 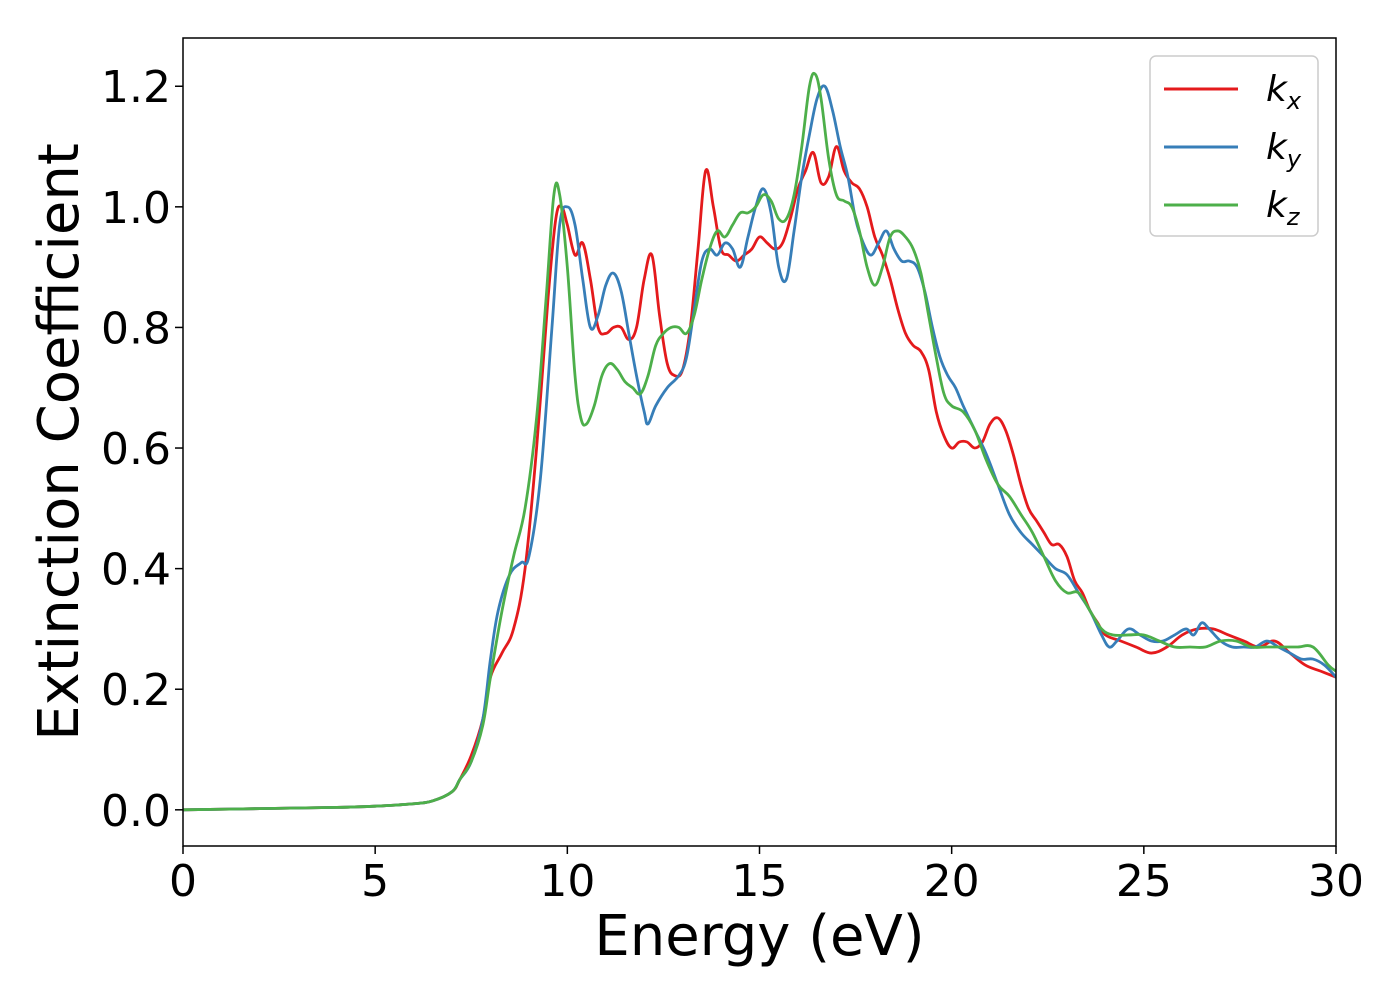 What do you see at coordinates (1232, 208) in the screenshot?
I see `legend-entry-k-z: kz` at bounding box center [1232, 208].